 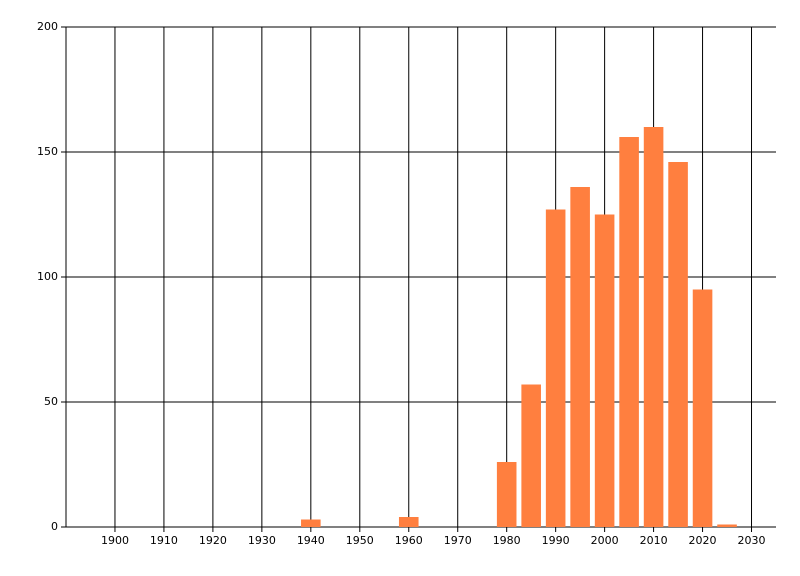 What do you see at coordinates (164, 540) in the screenshot?
I see `x-tick-label: 1910` at bounding box center [164, 540].